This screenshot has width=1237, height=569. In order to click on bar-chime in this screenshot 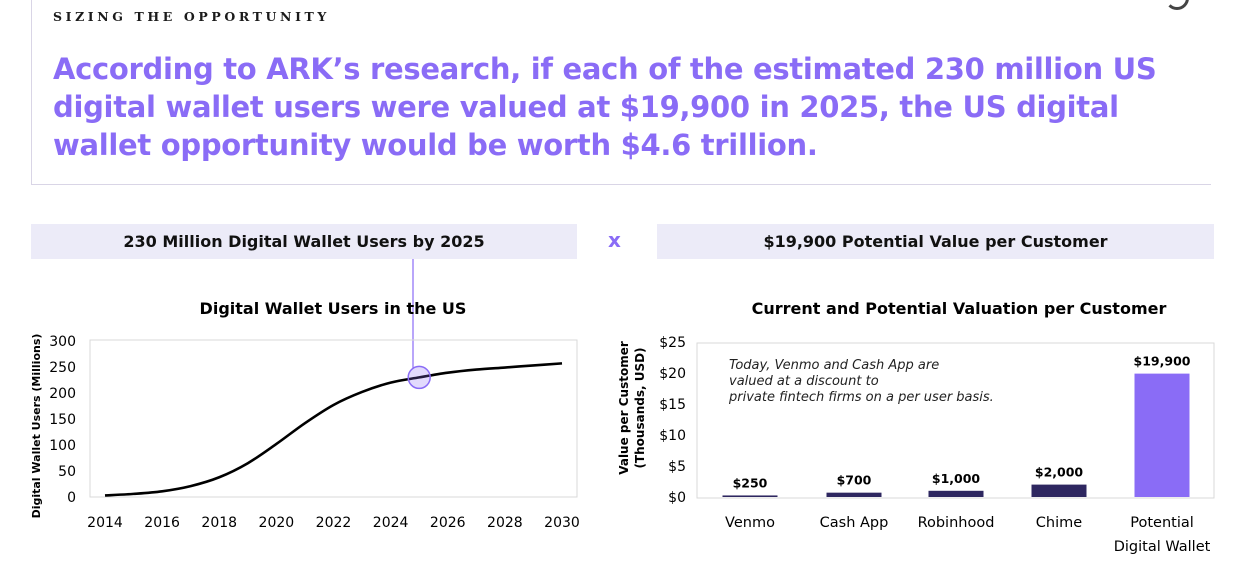, I will do `click(1059, 490)`.